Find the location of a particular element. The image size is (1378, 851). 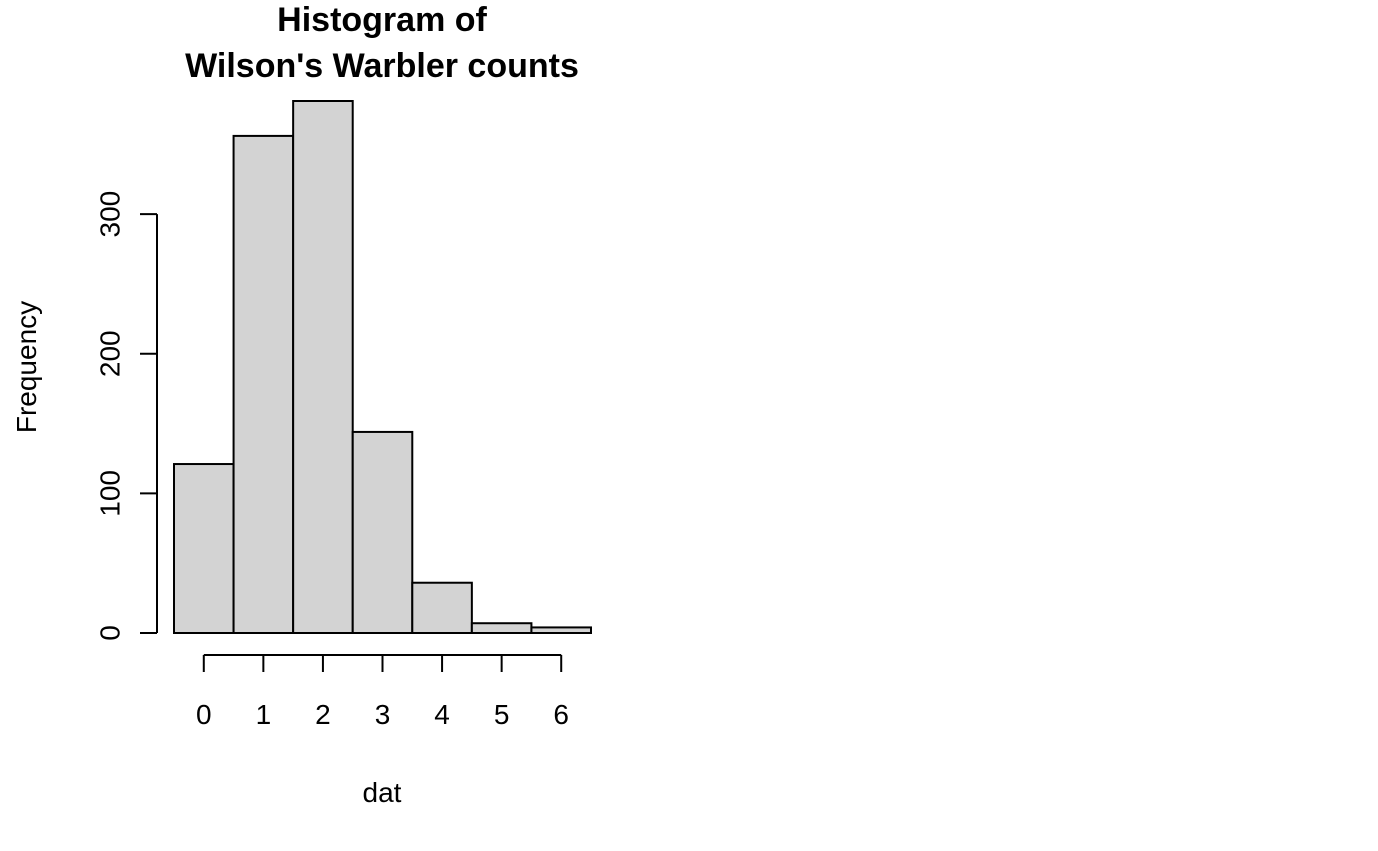

y-tick-label-3: 300 is located at coordinates (109, 214).